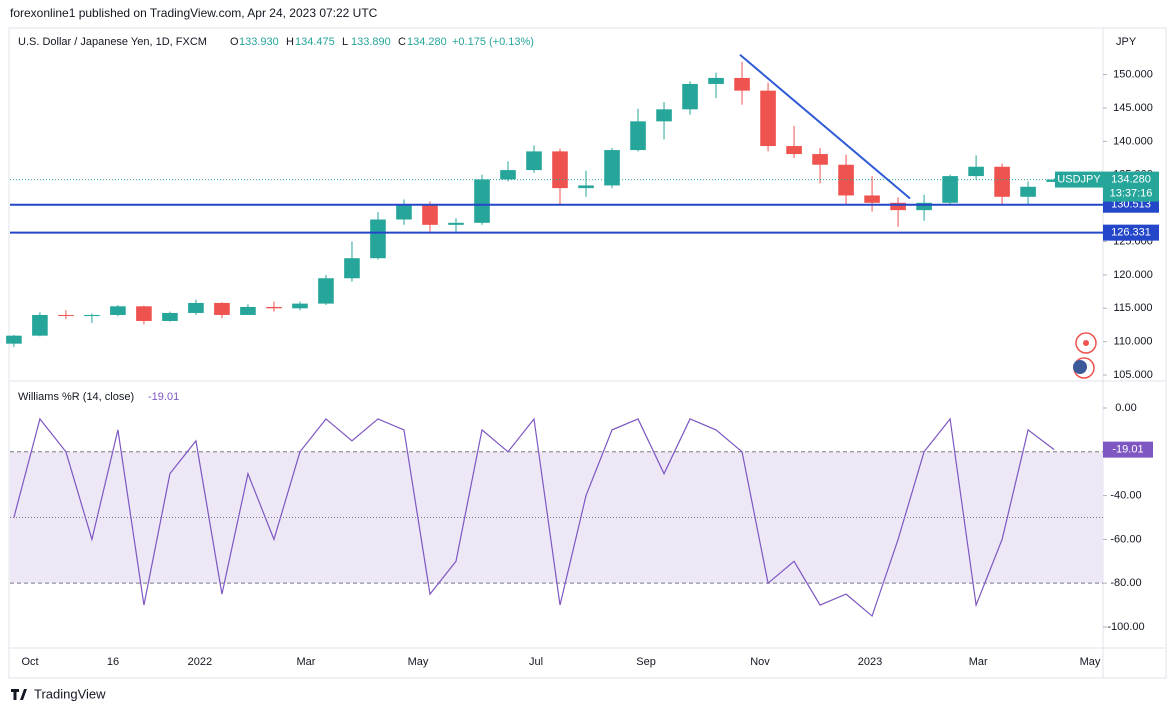  Describe the element at coordinates (1133, 375) in the screenshot. I see `y-tick-label: 105.000` at that location.